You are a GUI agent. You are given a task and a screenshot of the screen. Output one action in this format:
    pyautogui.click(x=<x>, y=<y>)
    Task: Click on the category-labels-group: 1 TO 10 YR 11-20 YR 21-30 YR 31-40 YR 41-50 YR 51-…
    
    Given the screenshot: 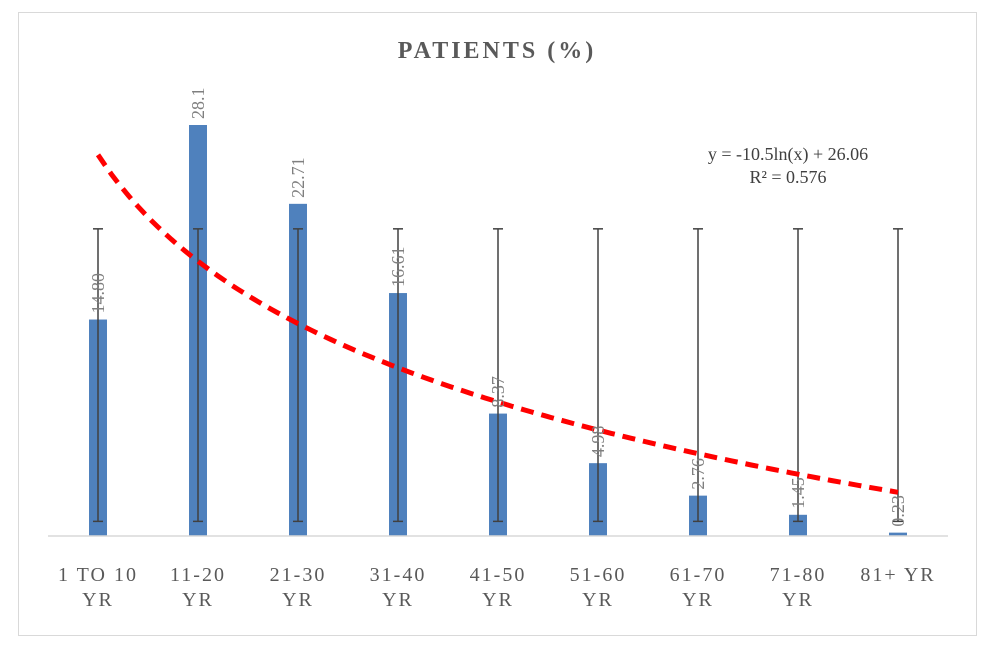 What is the action you would take?
    pyautogui.click(x=496, y=587)
    